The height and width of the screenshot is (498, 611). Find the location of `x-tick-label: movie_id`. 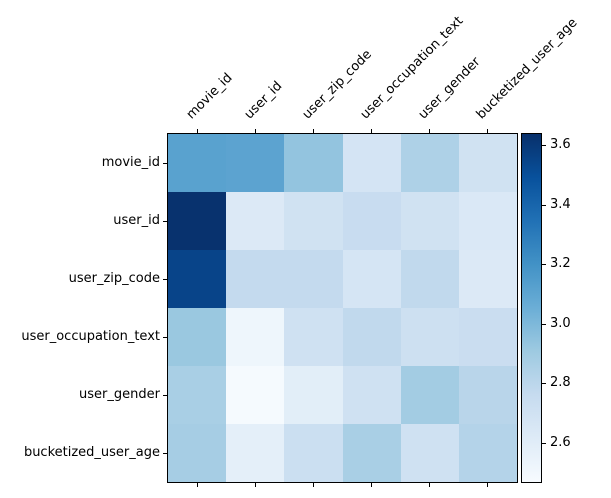

x-tick-label: movie_id is located at coordinates (209, 96).